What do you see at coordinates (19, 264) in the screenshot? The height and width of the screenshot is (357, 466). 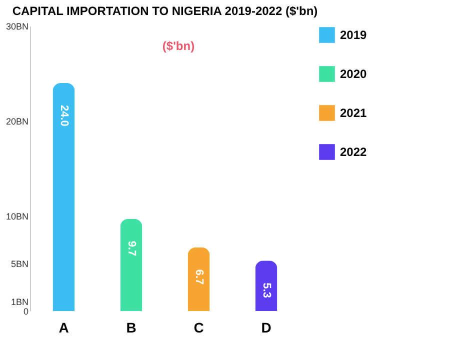 I see `y-tick-label: 5BN` at bounding box center [19, 264].